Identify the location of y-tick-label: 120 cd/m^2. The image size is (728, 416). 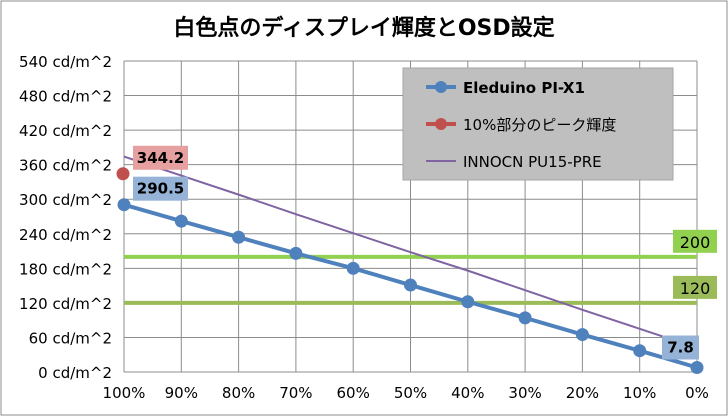
(65, 304).